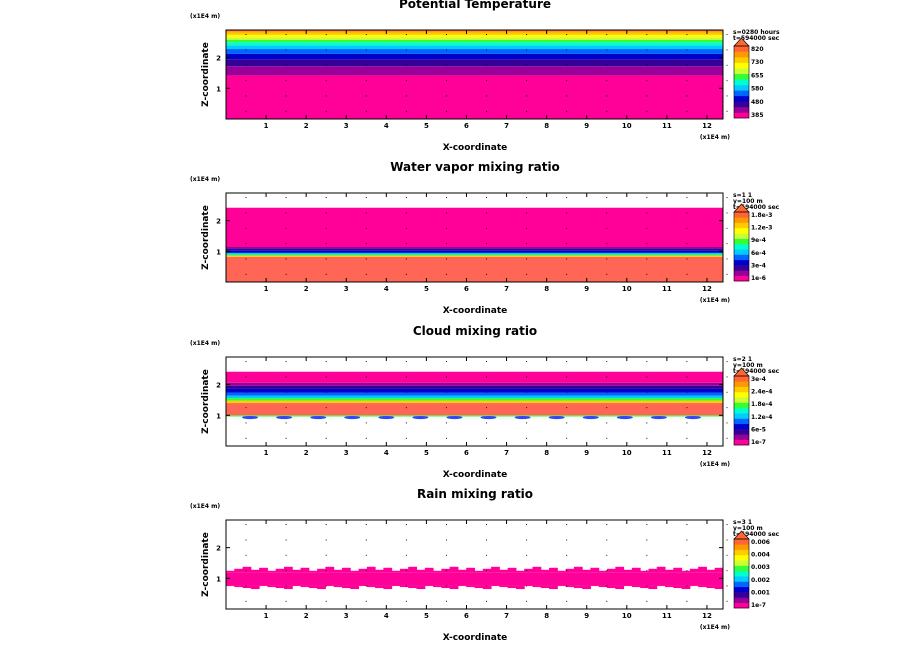 The width and height of the screenshot is (904, 654). Describe the element at coordinates (474, 394) in the screenshot. I see `contour-layers` at that location.